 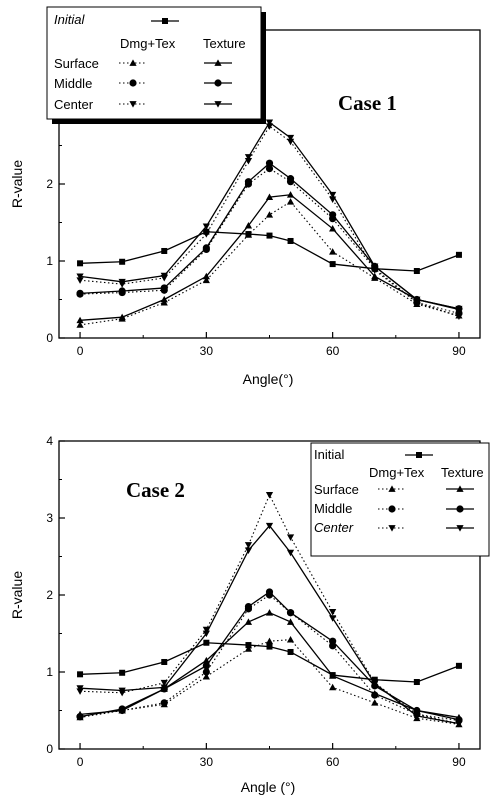 I want to click on chart-title: Case 1, so click(x=367, y=103).